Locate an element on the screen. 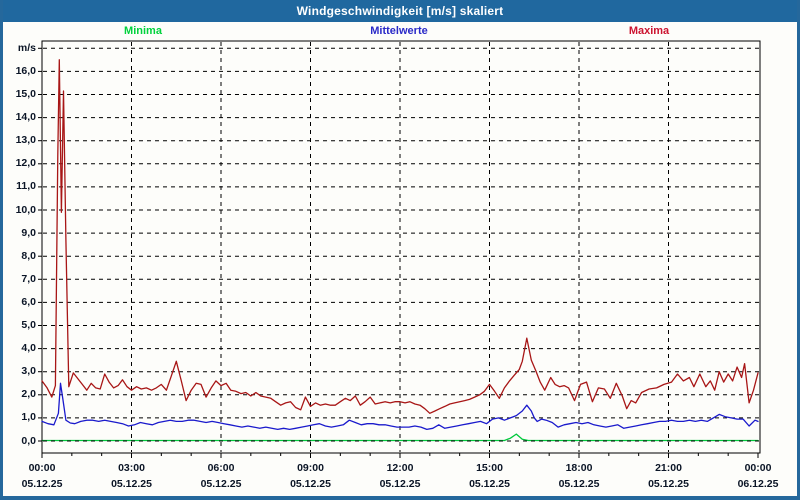  x-tick-time-label: 03:00 is located at coordinates (131, 468).